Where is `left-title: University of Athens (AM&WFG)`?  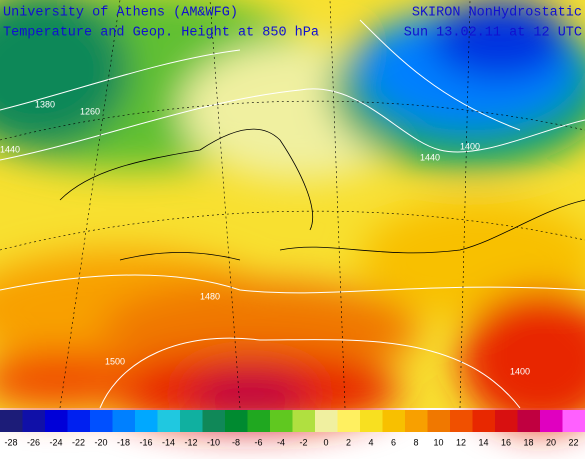
left-title: University of Athens (AM&WFG) is located at coordinates (120, 13).